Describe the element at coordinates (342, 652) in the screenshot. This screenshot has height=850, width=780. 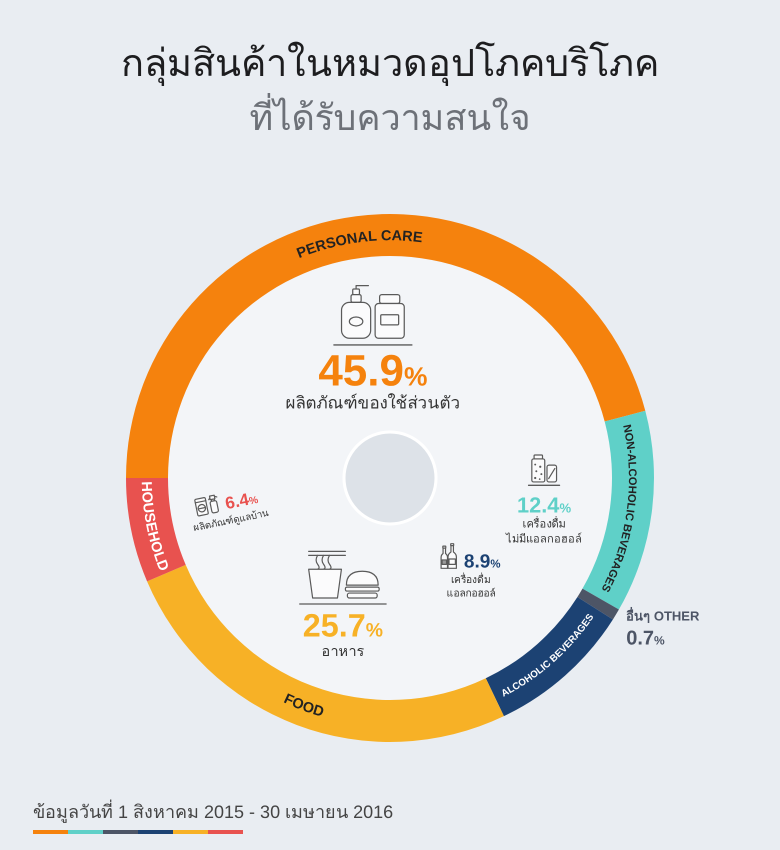
I see `text: อาหาร` at that location.